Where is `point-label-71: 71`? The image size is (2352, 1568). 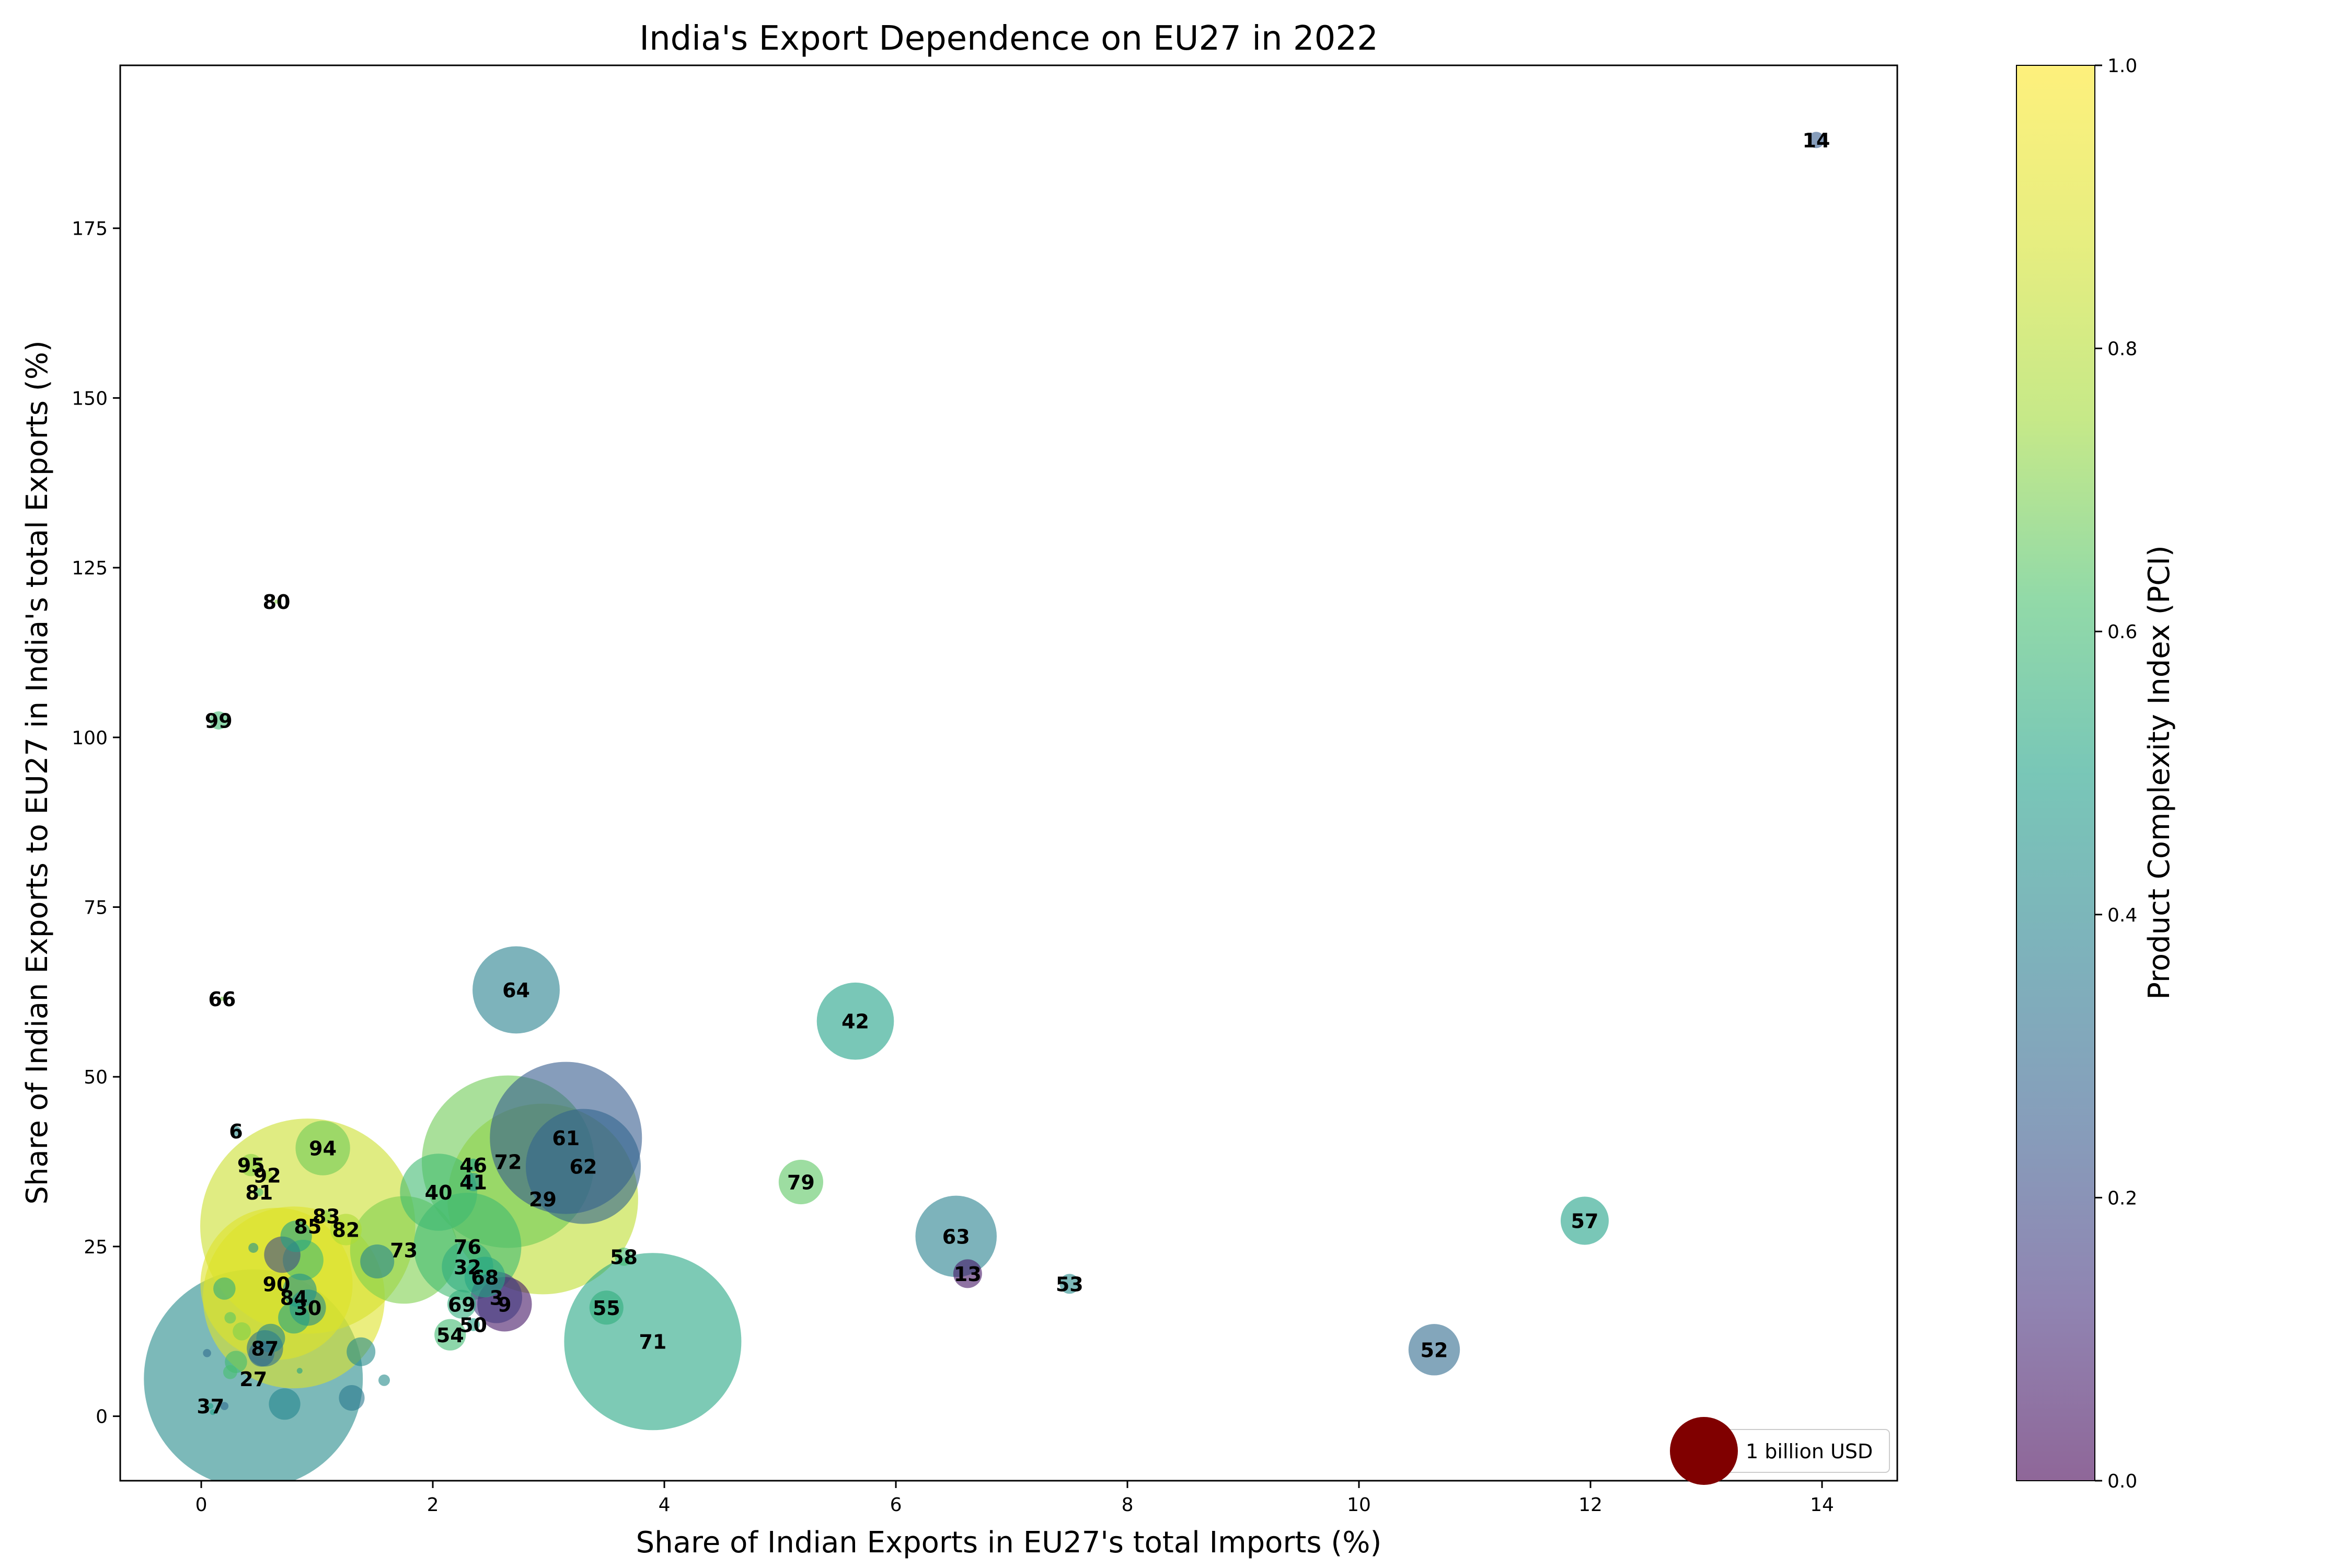
point-label-71: 71 is located at coordinates (652, 1342).